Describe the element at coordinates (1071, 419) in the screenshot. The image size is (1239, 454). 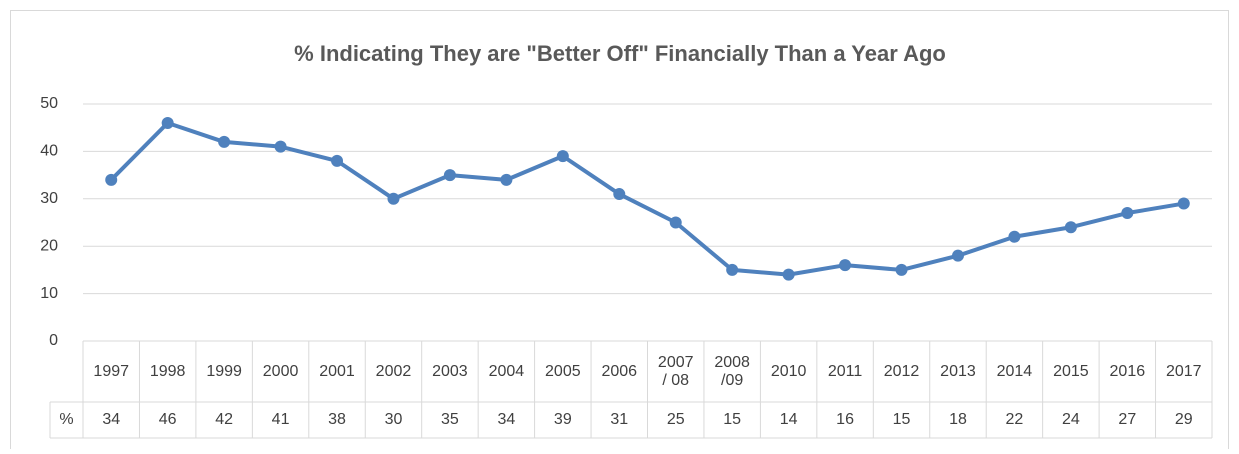
I see `table-value: 24` at that location.